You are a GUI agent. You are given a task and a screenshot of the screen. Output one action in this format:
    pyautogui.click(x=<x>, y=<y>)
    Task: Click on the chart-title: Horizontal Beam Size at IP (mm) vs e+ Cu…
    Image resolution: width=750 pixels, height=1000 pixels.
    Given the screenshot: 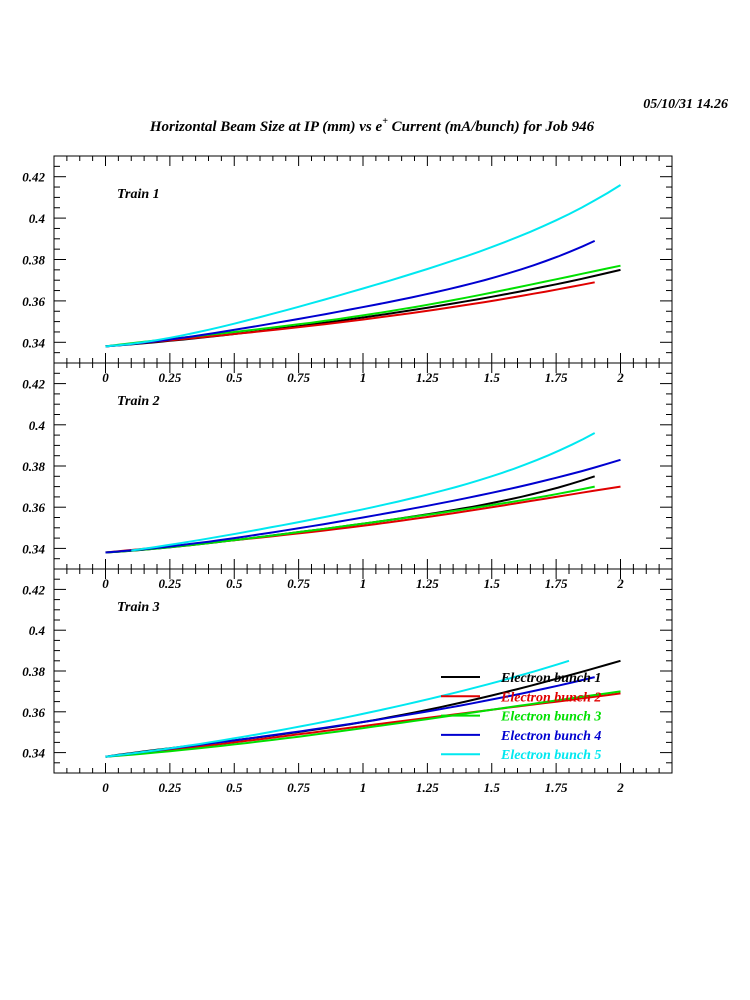 What is the action you would take?
    pyautogui.click(x=372, y=125)
    